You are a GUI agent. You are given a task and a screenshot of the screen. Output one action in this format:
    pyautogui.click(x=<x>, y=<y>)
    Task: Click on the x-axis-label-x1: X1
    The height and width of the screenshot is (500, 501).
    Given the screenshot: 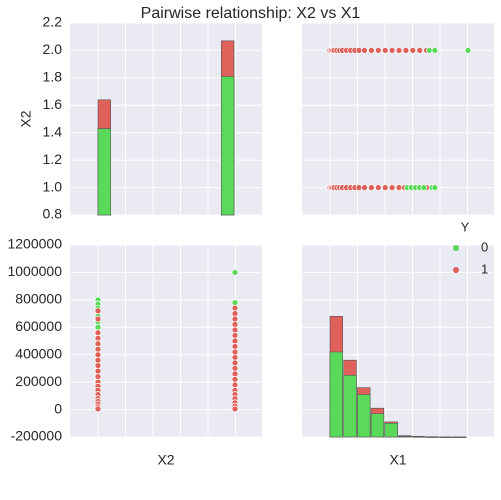 What is the action you would take?
    pyautogui.click(x=397, y=460)
    